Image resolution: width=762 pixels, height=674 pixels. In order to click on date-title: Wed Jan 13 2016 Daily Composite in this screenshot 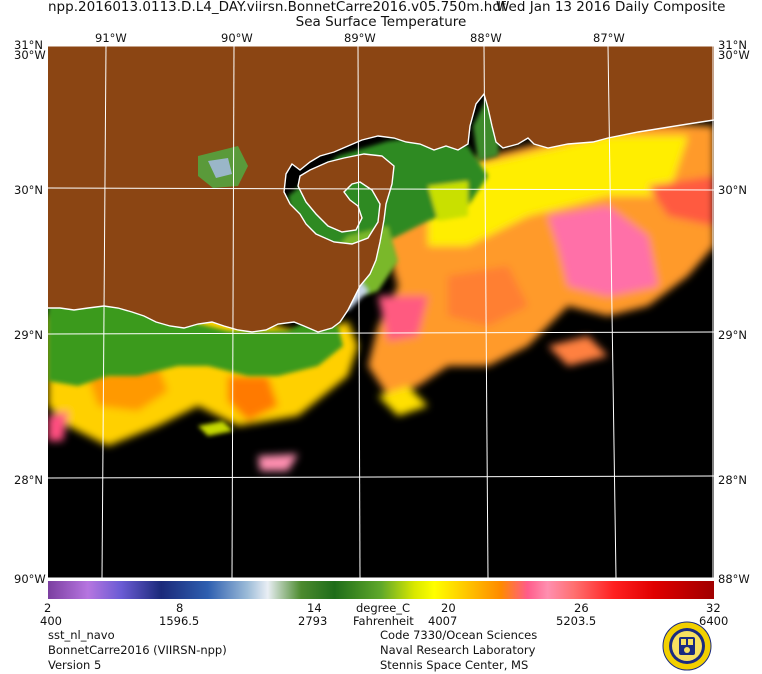, I will do `click(611, 7)`.